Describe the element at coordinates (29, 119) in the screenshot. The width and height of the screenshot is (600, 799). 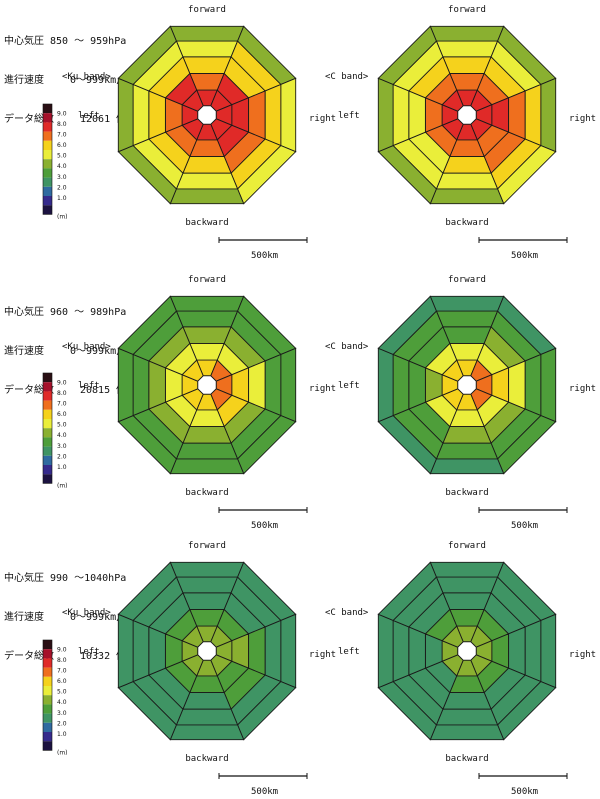
I see `count-label-1: データ総数` at that location.